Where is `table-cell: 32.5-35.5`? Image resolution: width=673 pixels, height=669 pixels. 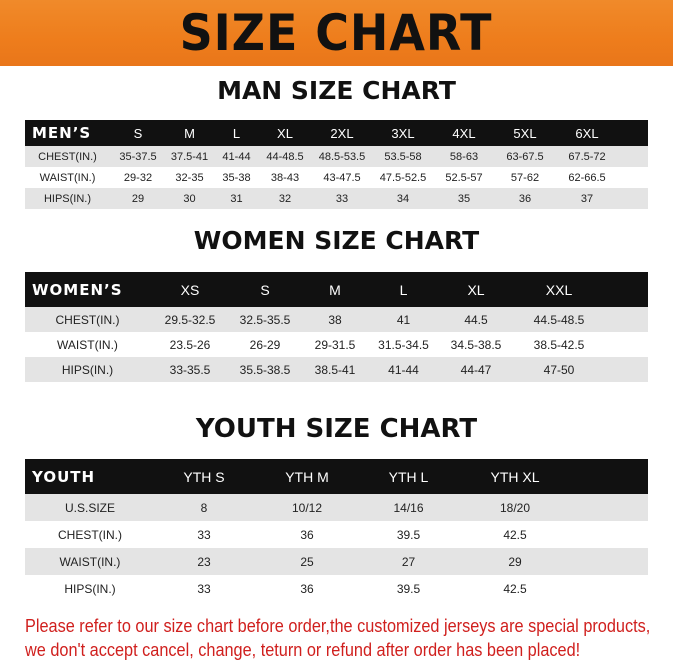 table-cell: 32.5-35.5 is located at coordinates (265, 319).